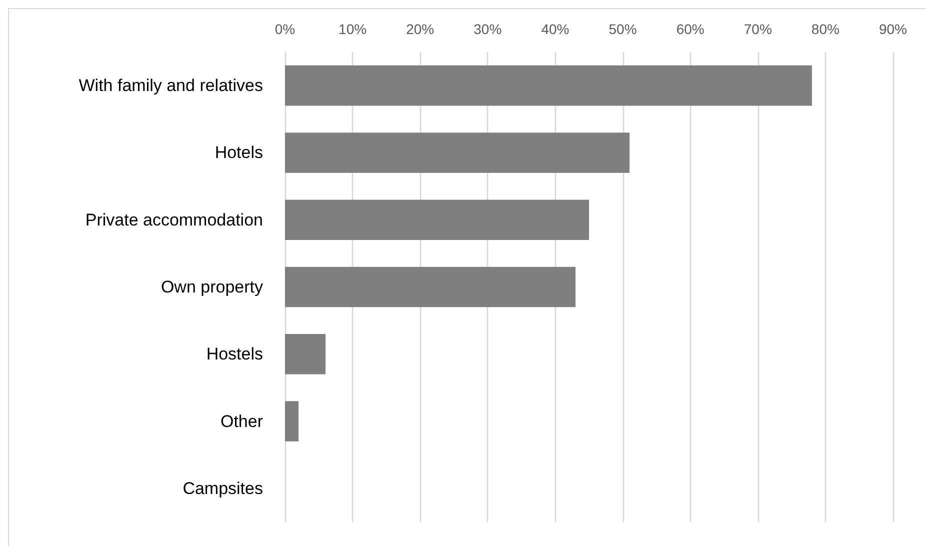 The height and width of the screenshot is (546, 926). Describe the element at coordinates (238, 152) in the screenshot. I see `y-tick-label: Hotels` at that location.